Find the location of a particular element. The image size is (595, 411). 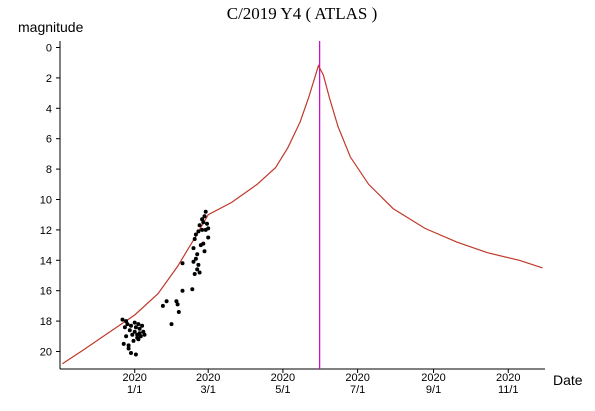

y-ticks: 0 2 4 6 8 10 12 14 16 18 20 is located at coordinates (50, 201).